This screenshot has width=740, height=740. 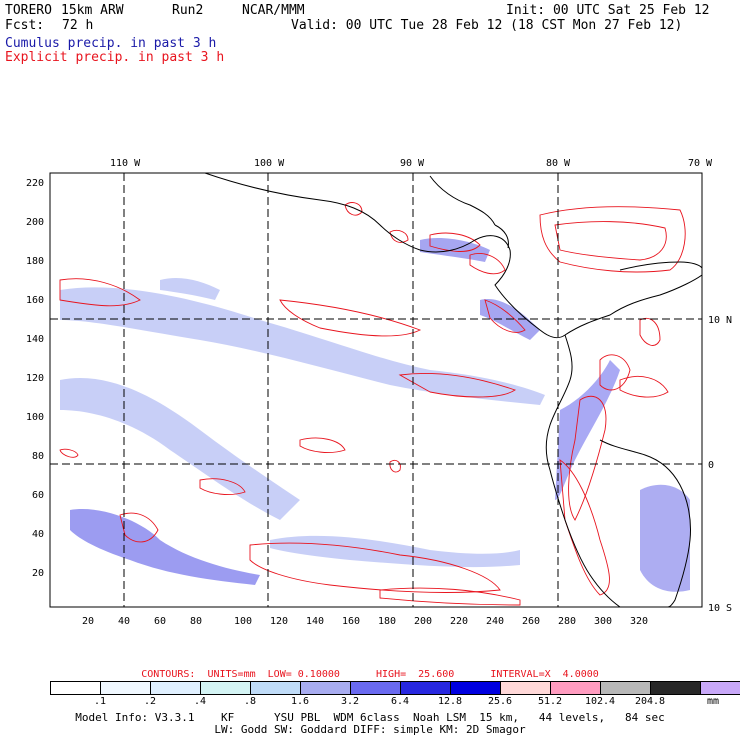 What do you see at coordinates (25, 25) in the screenshot?
I see `fcst-label: Fcst:` at bounding box center [25, 25].